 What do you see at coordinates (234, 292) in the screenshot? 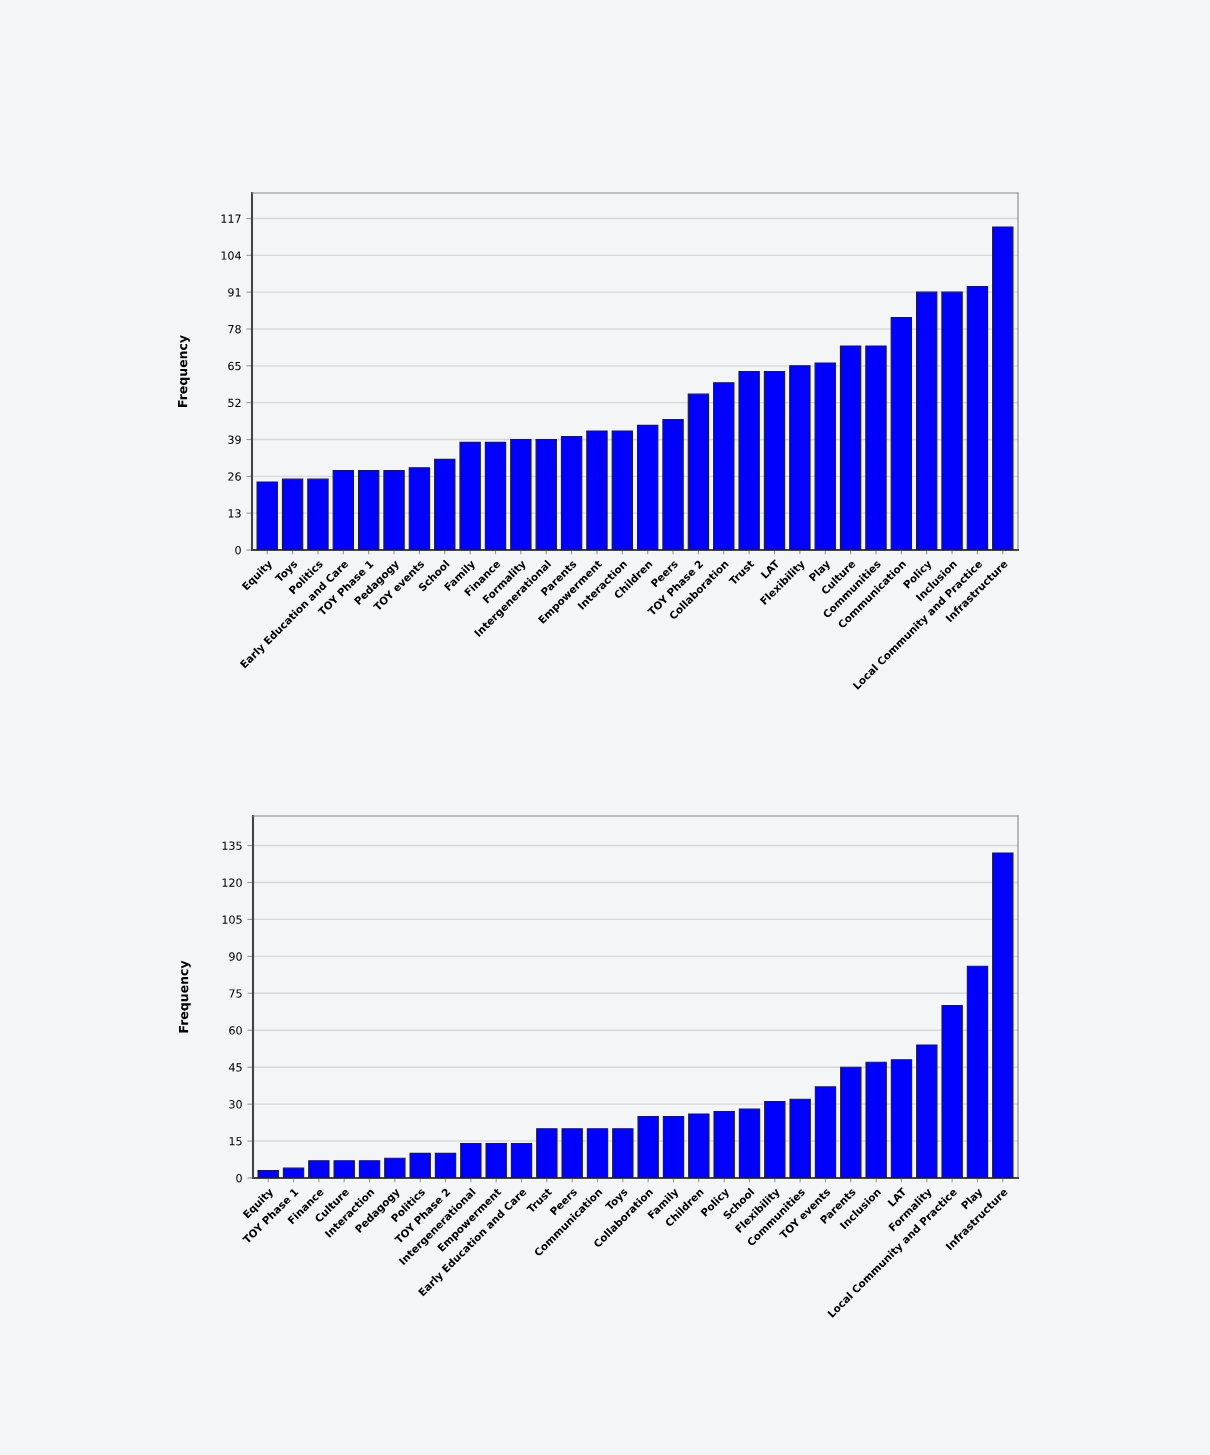
I see `y-tick-label: 91` at bounding box center [234, 292].